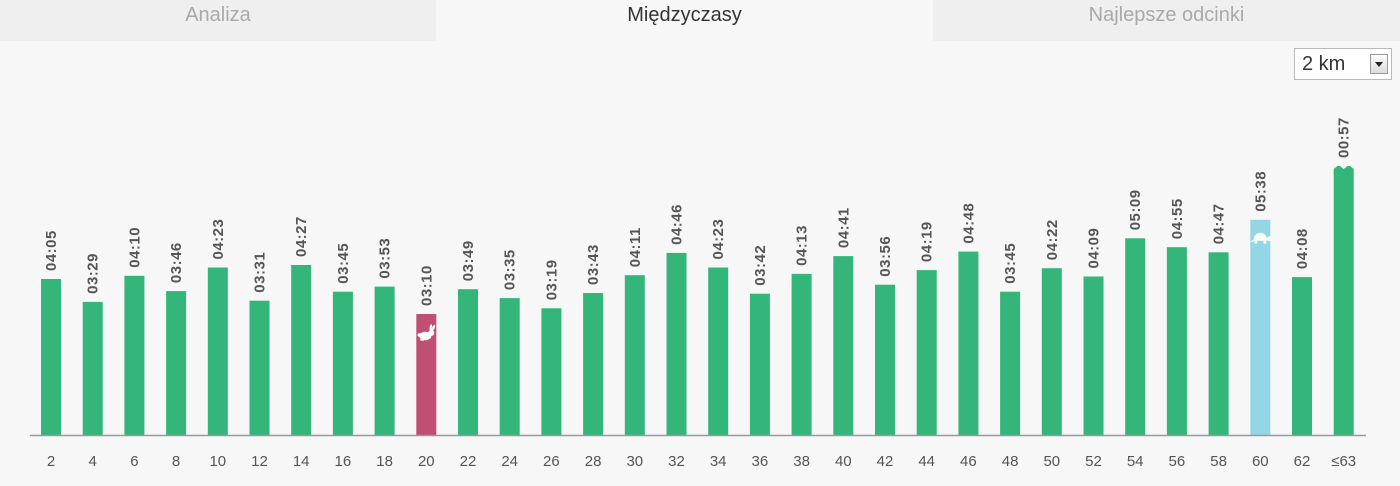  What do you see at coordinates (301, 236) in the screenshot?
I see `value-label: 04:27` at bounding box center [301, 236].